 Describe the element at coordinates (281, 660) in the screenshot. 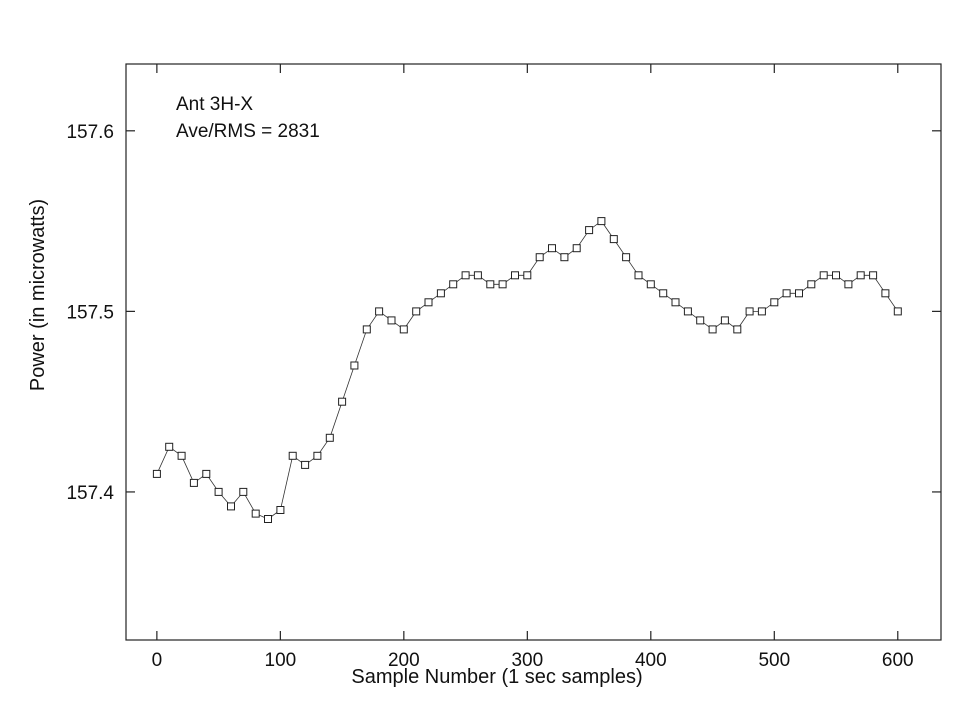

I see `x-tick-label-1: 100` at that location.